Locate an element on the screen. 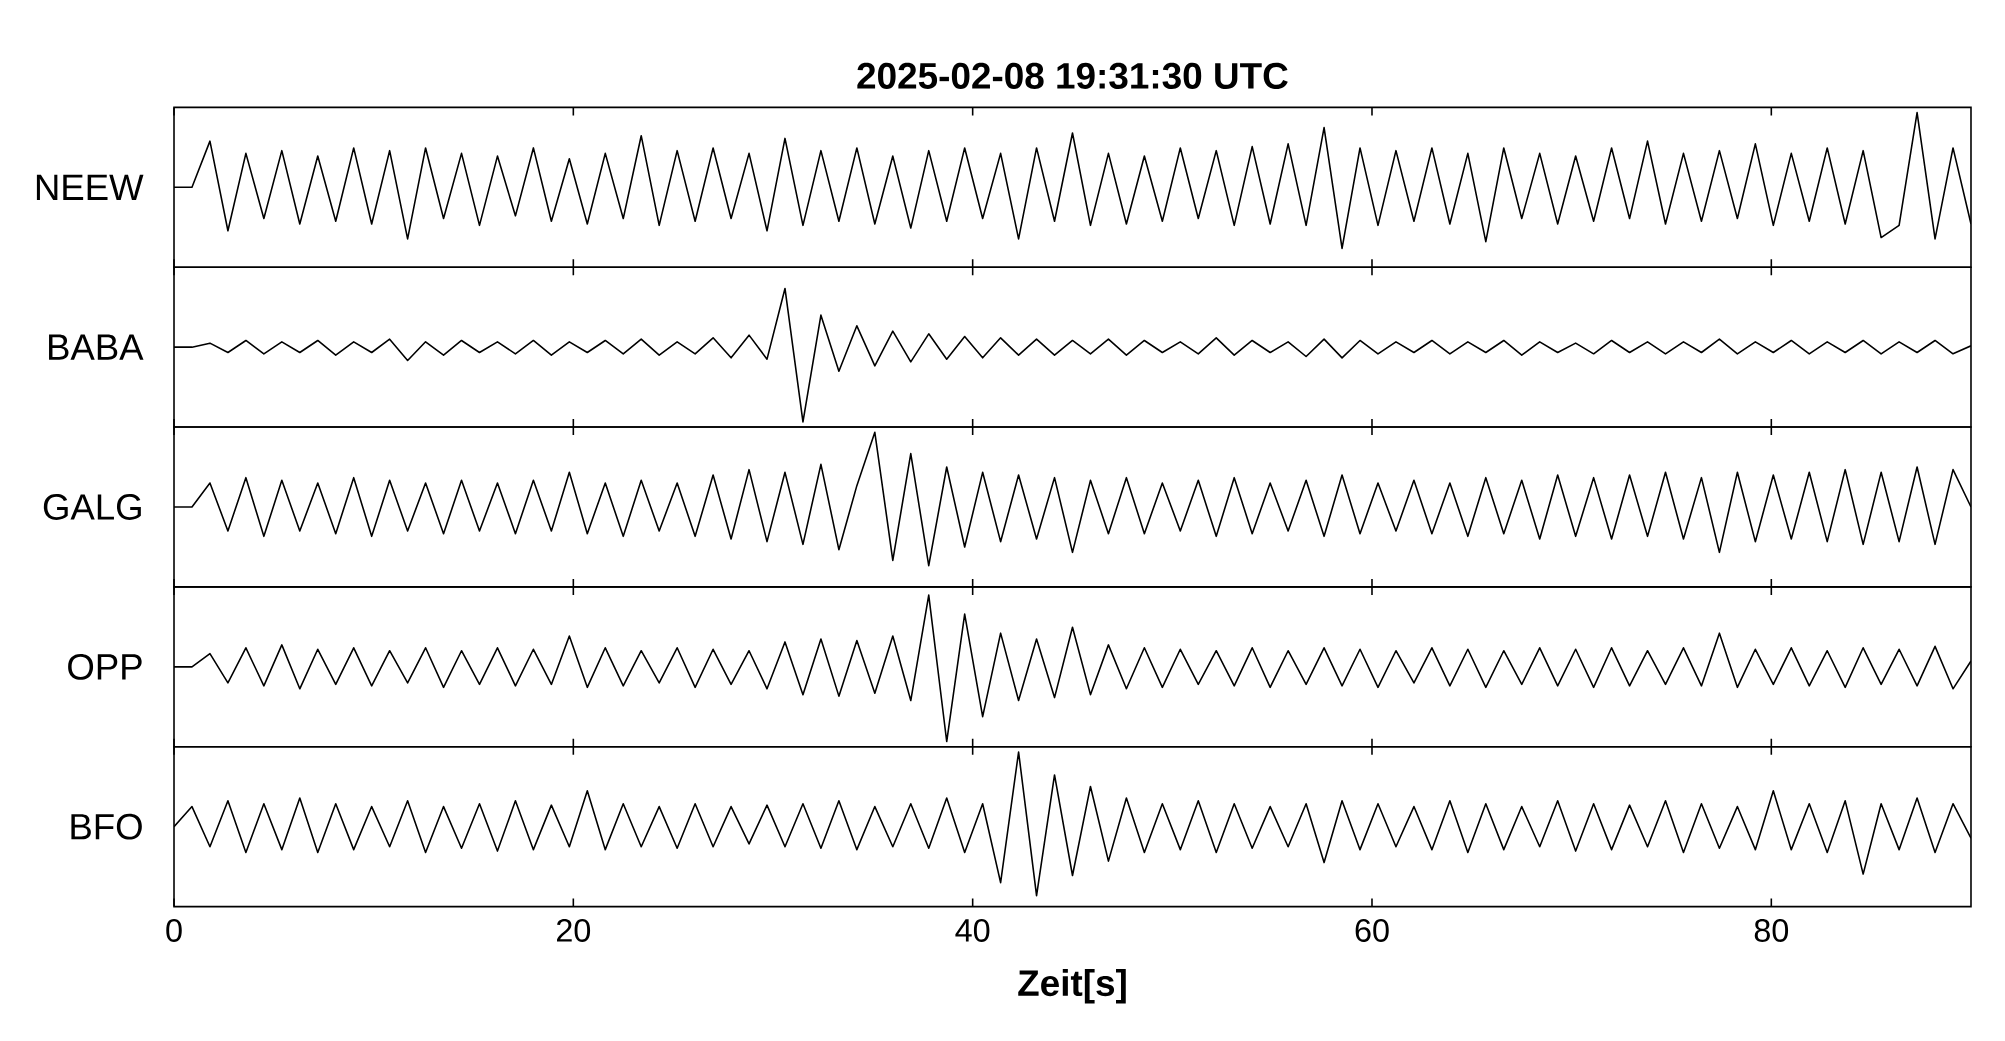 This screenshot has height=1041, width=2005. y-axis-title: GALG is located at coordinates (92, 507).